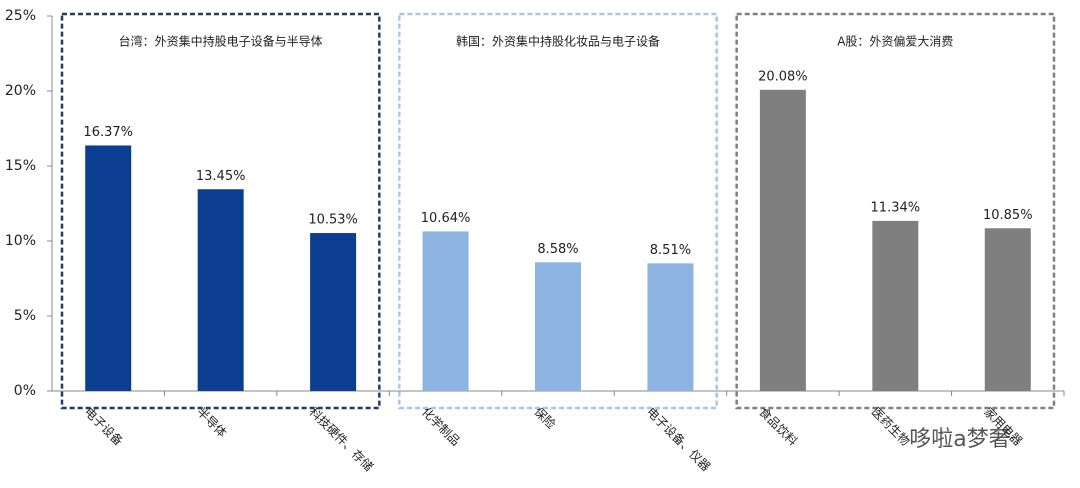  Describe the element at coordinates (20, 166) in the screenshot. I see `y-tick-label: 15%` at that location.